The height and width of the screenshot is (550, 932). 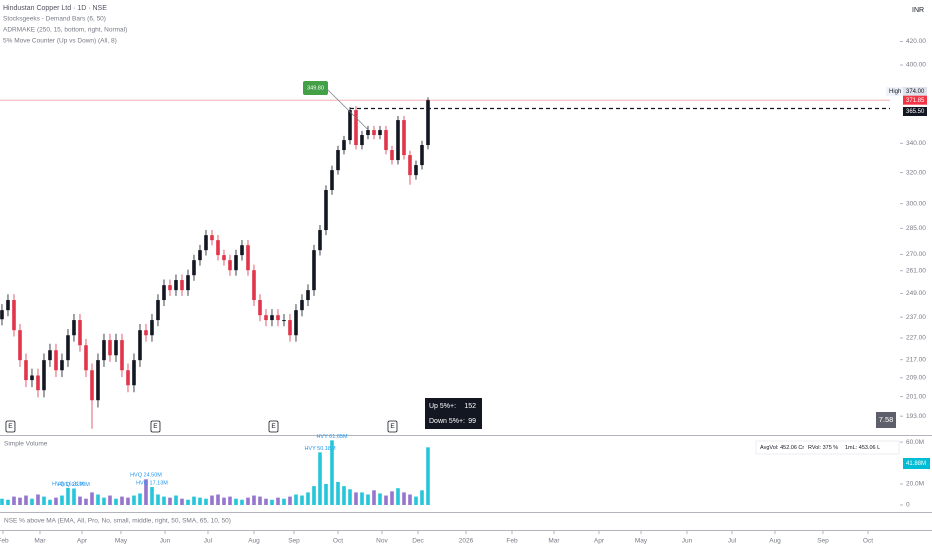 What do you see at coordinates (315, 88) in the screenshot?
I see `annotation-box` at bounding box center [315, 88].